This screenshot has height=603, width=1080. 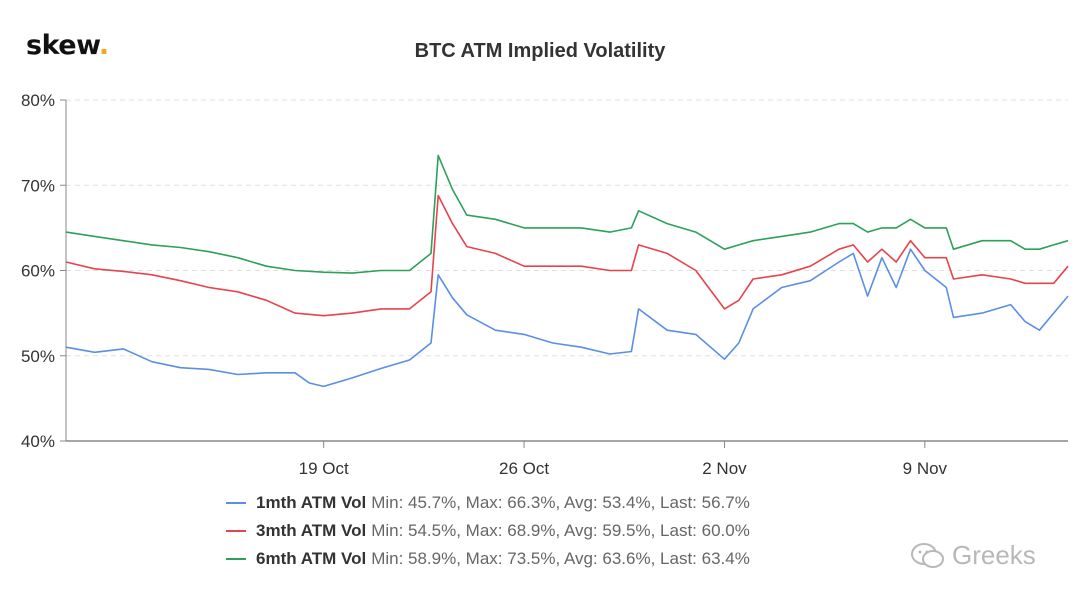 I want to click on watermark: Greeks, so click(x=973, y=555).